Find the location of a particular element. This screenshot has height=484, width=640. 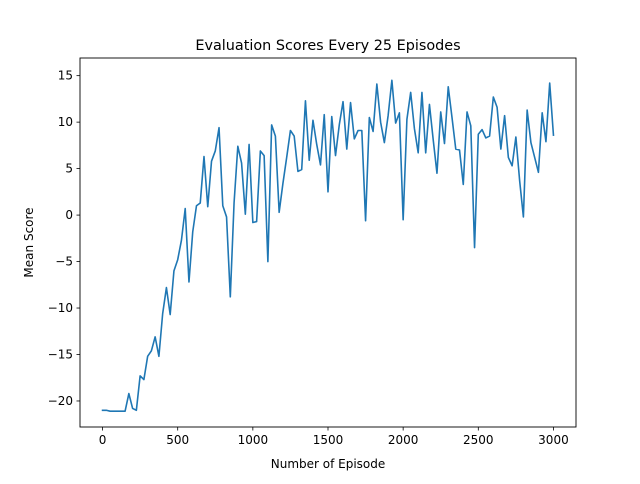

y-tick-label: 0 is located at coordinates (69, 215).